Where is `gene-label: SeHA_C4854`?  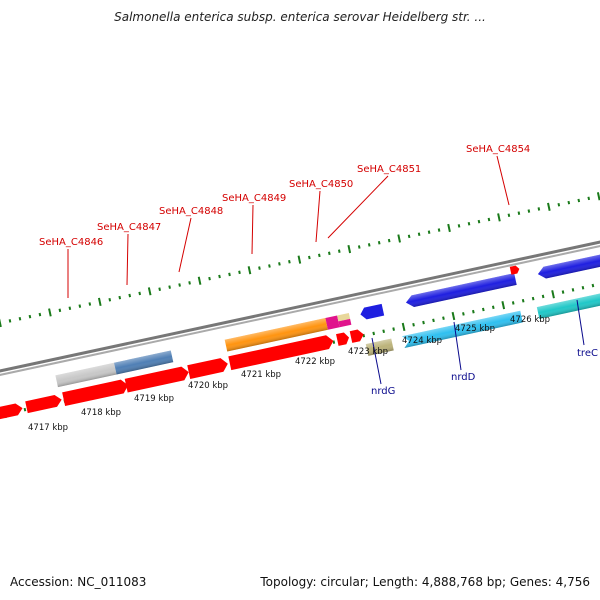 gene-label: SeHA_C4854 is located at coordinates (498, 149).